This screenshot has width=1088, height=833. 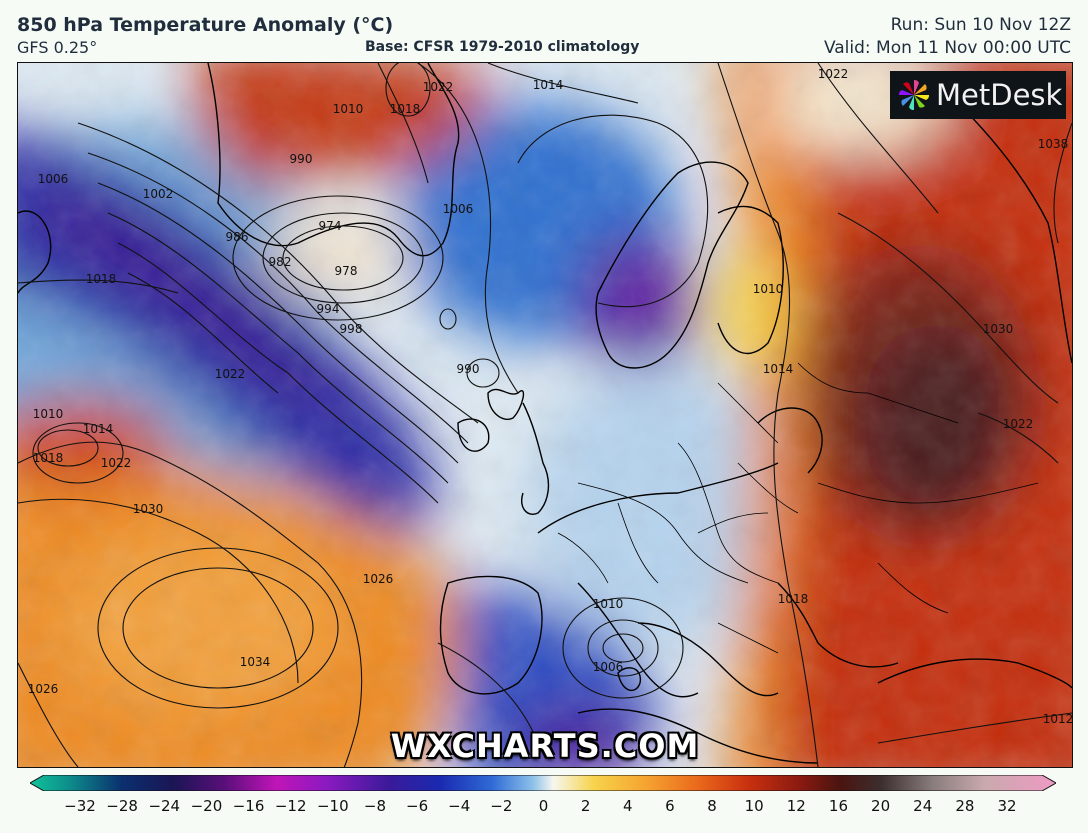 I want to click on metdesk-logo: MetDesk, so click(x=978, y=95).